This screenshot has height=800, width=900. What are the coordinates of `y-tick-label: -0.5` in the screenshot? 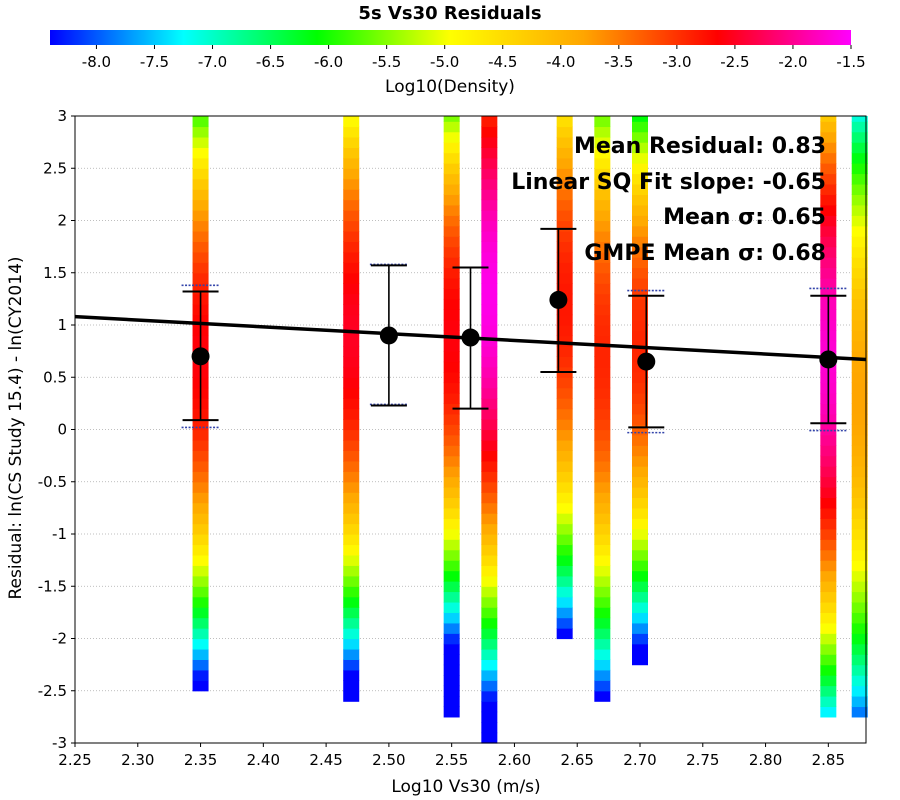 It's located at (52, 482).